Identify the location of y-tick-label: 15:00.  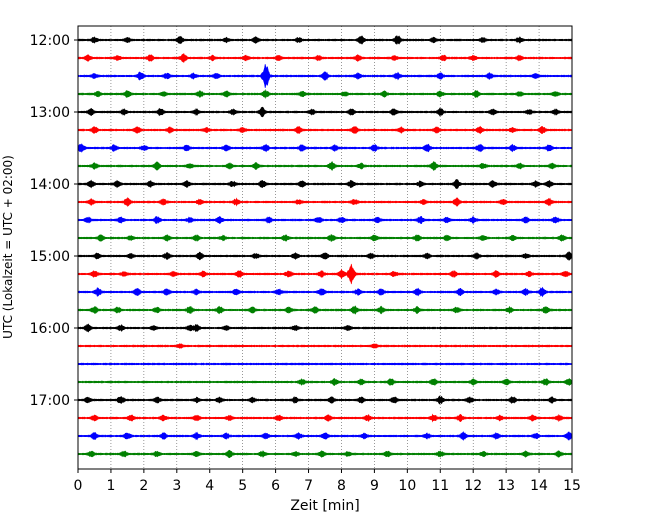
(50, 257).